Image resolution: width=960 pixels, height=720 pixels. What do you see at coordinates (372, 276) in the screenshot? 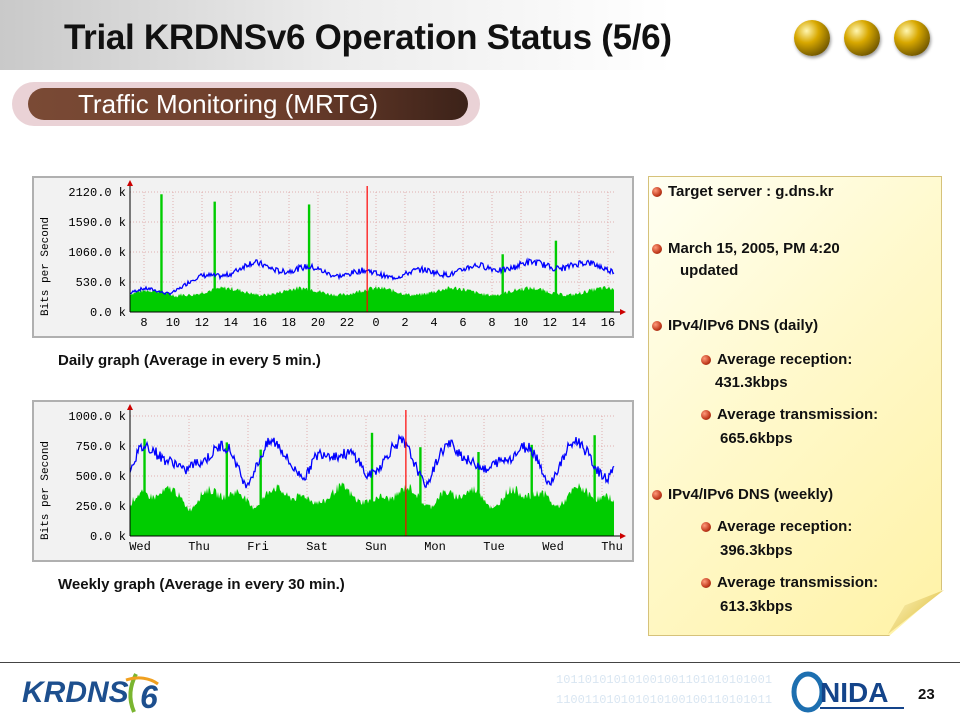
I see `daily-outbound-line` at bounding box center [372, 276].